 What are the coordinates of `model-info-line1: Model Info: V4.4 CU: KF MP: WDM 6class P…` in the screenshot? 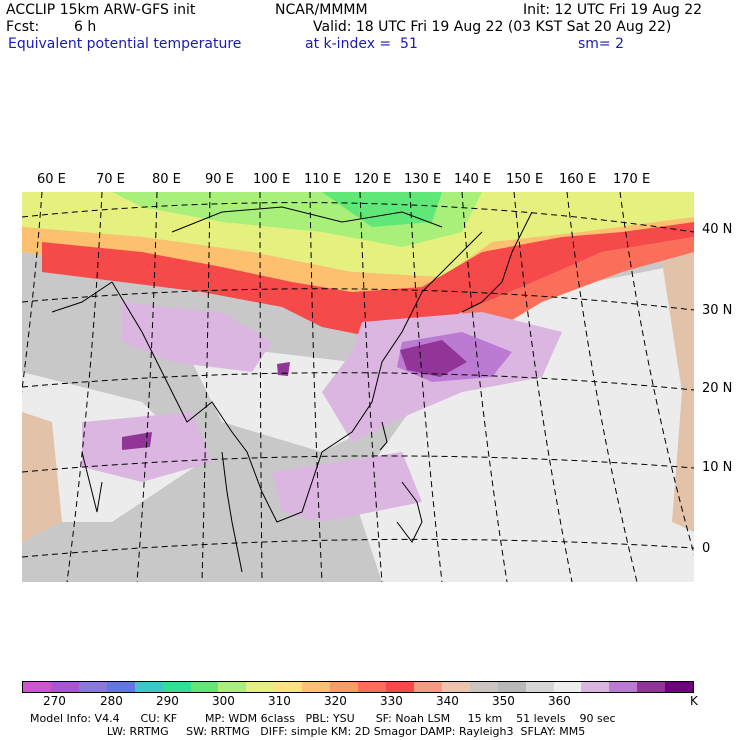 It's located at (323, 718).